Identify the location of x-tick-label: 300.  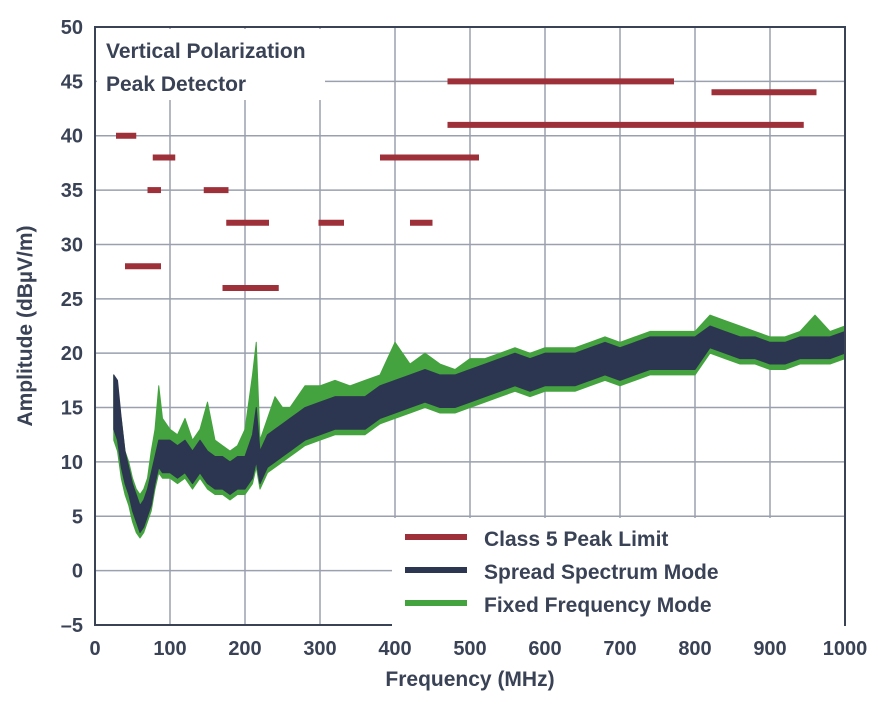
(319, 649).